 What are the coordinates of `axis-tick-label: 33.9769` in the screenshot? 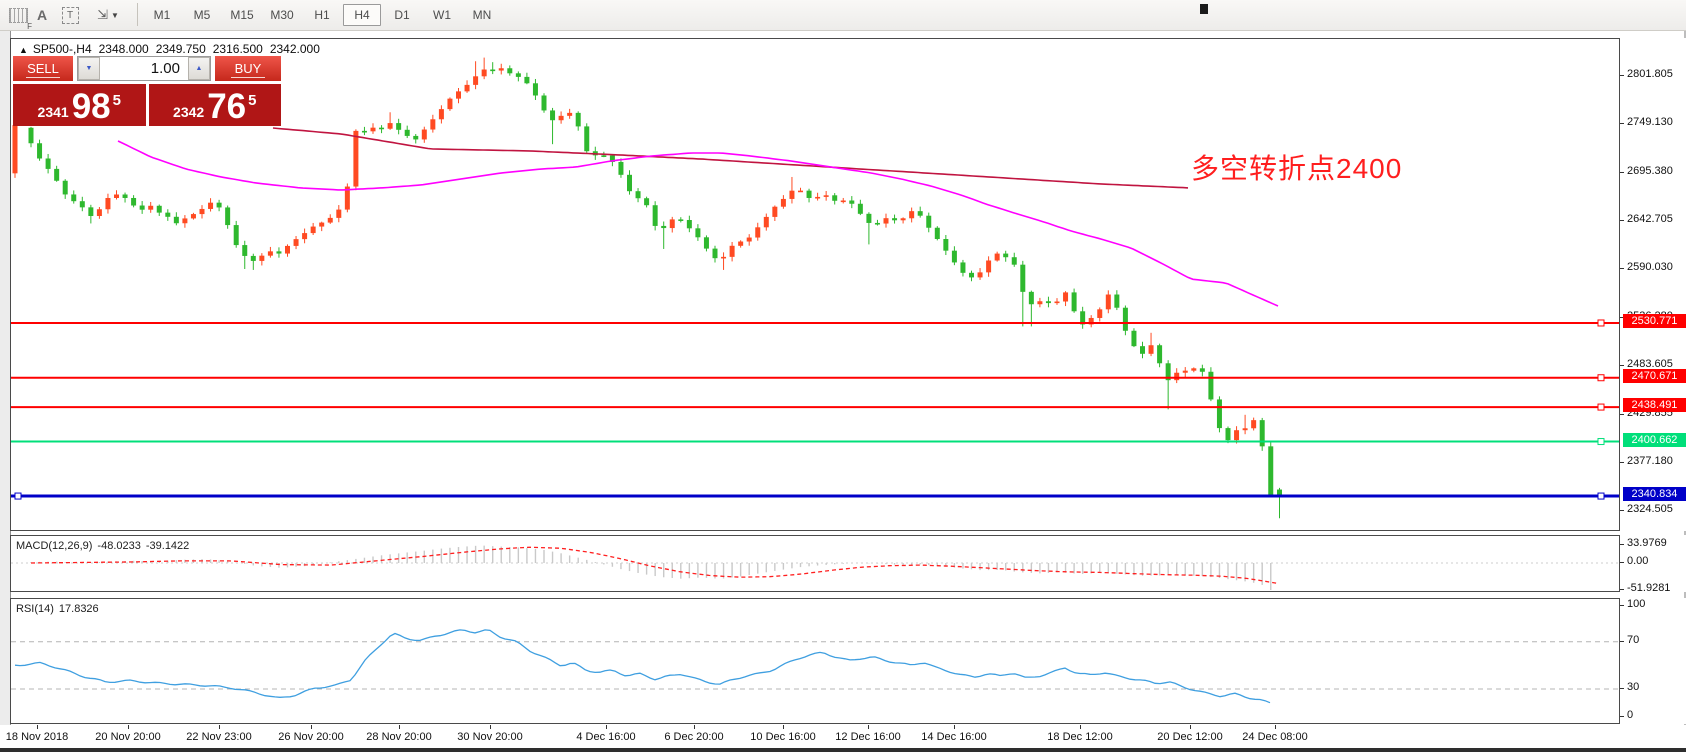 It's located at (1647, 543).